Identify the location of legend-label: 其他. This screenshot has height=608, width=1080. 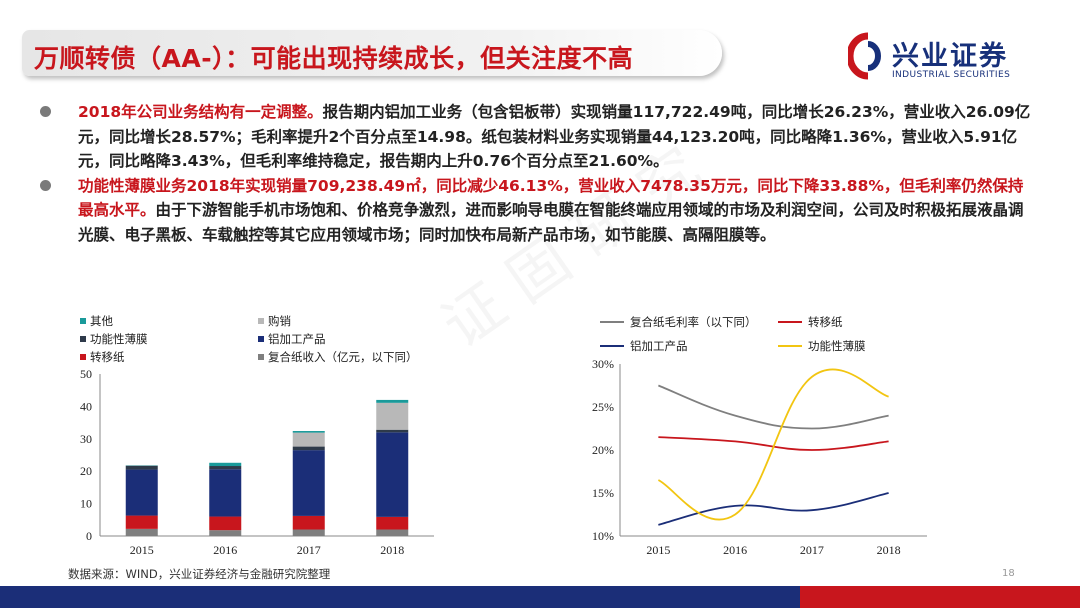
(101, 321).